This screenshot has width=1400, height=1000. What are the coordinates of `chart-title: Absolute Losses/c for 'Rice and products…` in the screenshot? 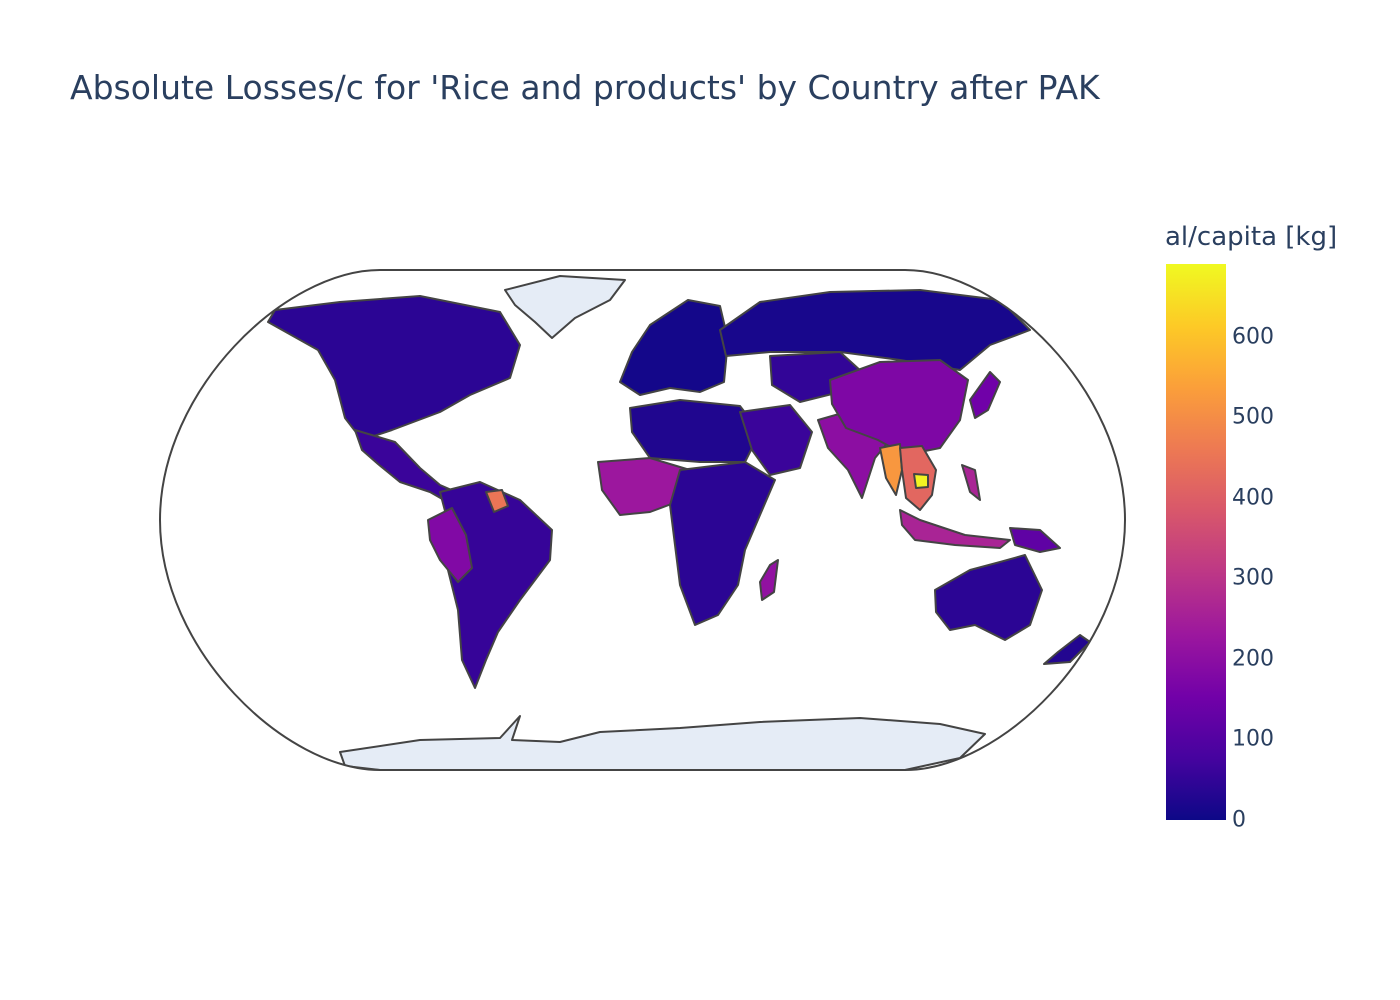 It's located at (585, 87).